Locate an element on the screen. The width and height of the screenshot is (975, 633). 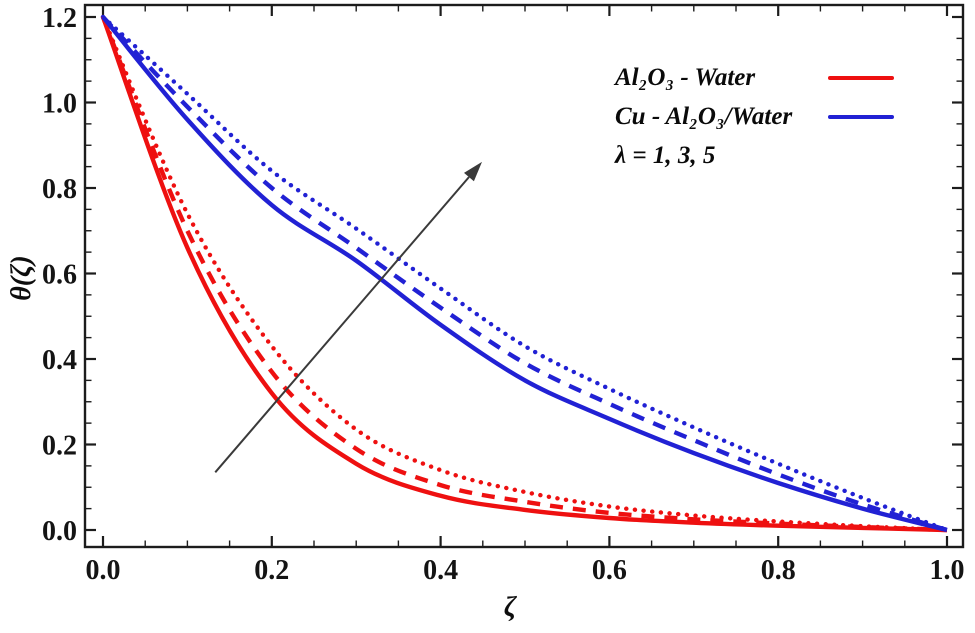
y-tick-label: 0.0 is located at coordinates (59, 531).